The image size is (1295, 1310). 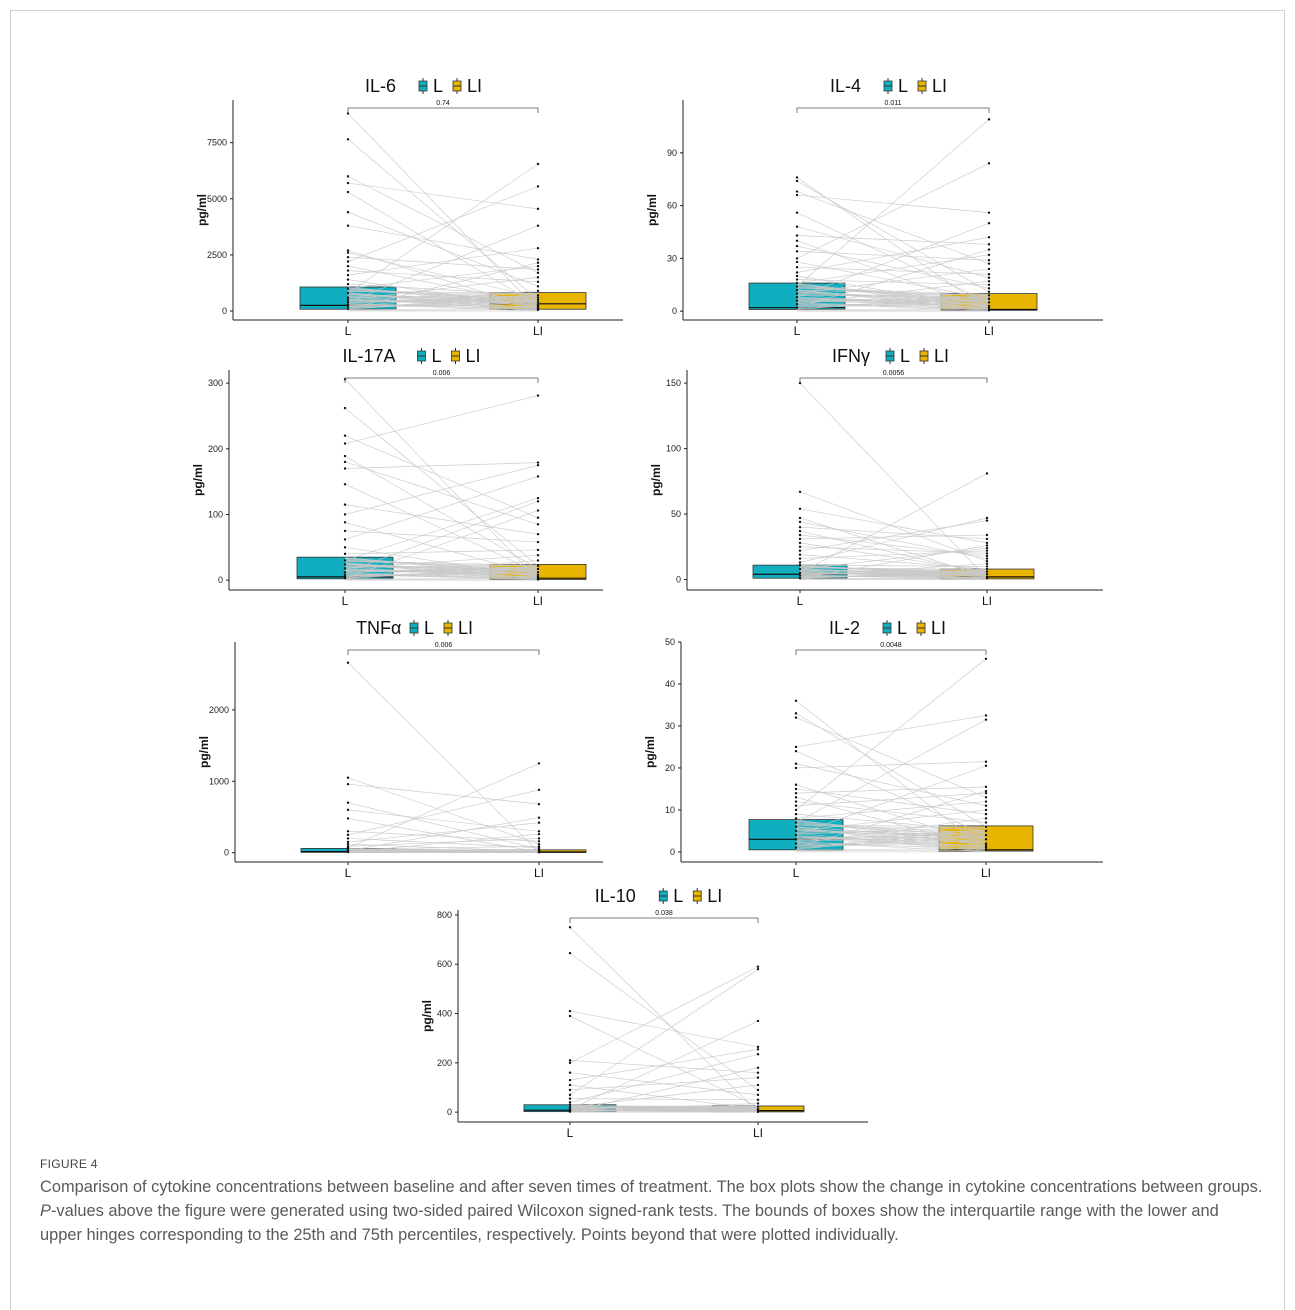 What do you see at coordinates (215, 383) in the screenshot?
I see `y-tick-label: 300` at bounding box center [215, 383].